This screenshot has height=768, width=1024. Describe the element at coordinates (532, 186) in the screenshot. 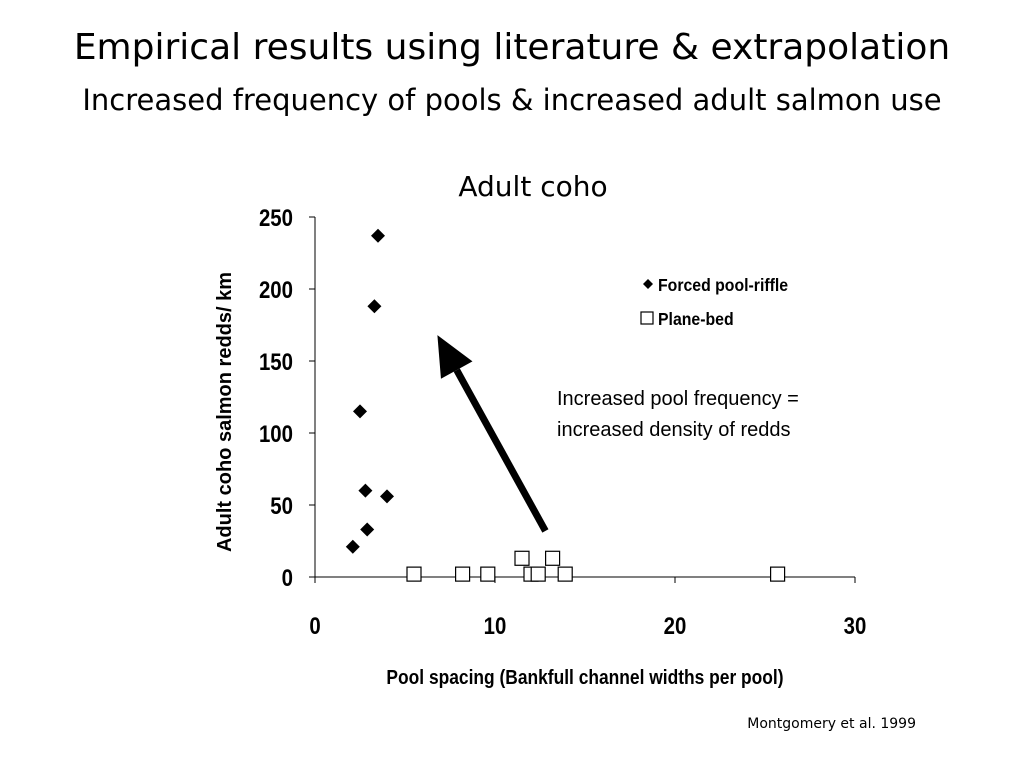

I see `chart-title: Adult coho` at that location.